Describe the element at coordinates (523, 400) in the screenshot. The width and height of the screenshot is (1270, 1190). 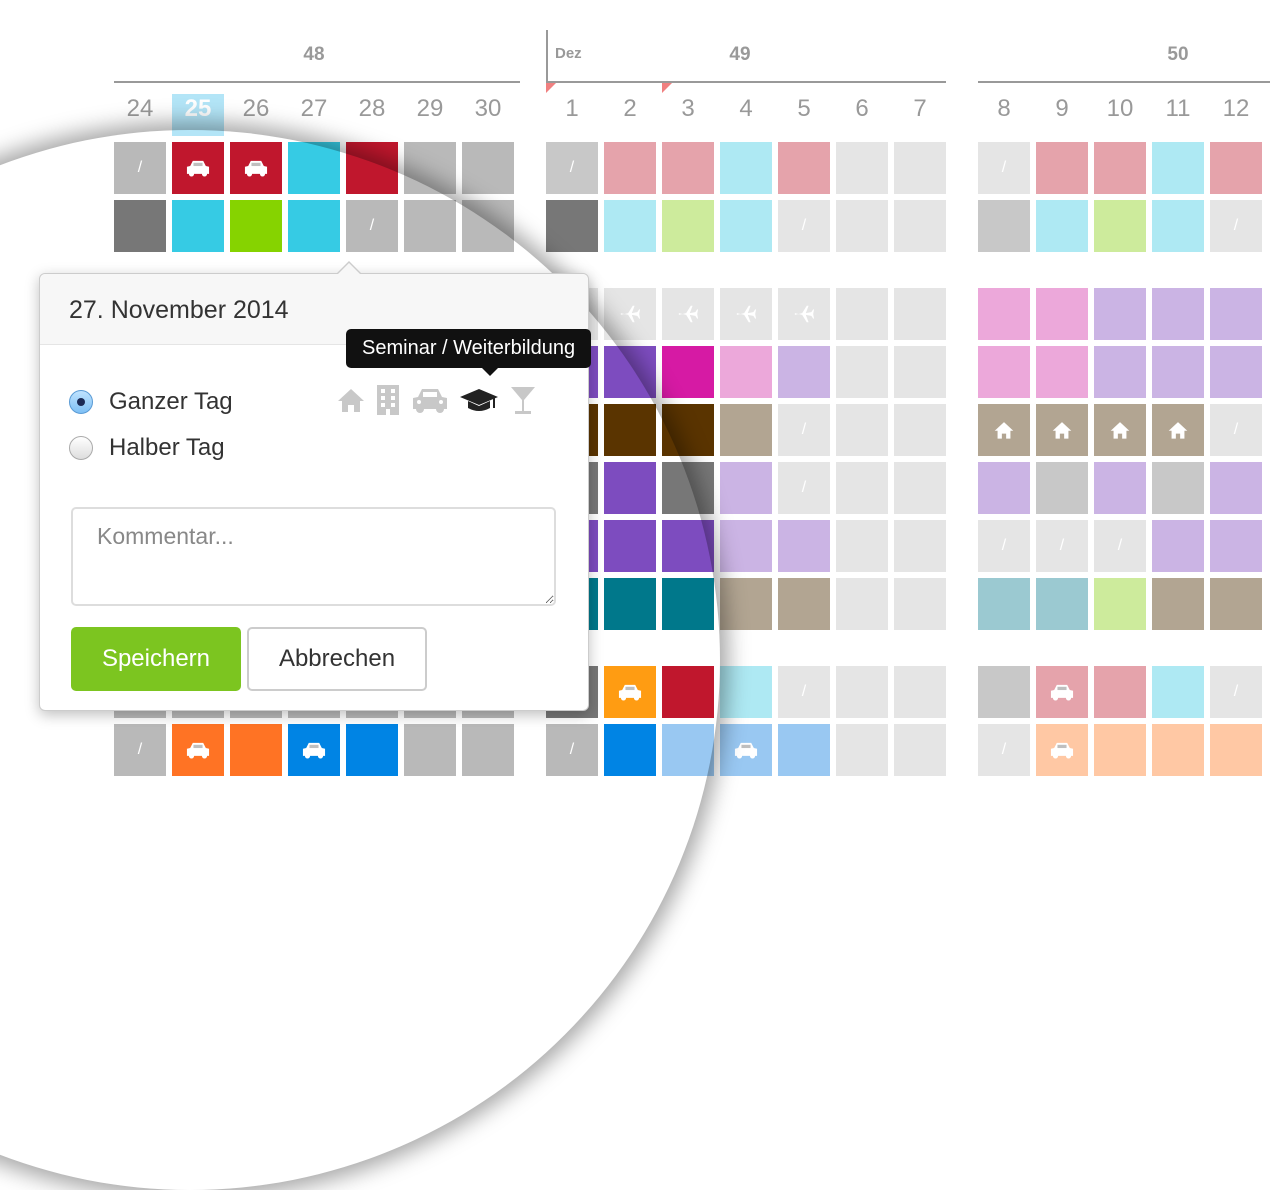
I see `cocktail-icon` at that location.